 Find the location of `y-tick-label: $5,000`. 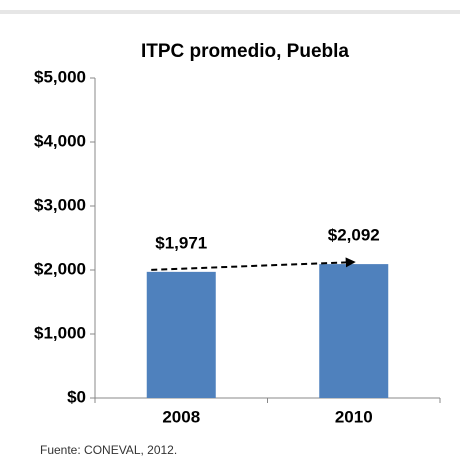

y-tick-label: $5,000 is located at coordinates (60, 76).